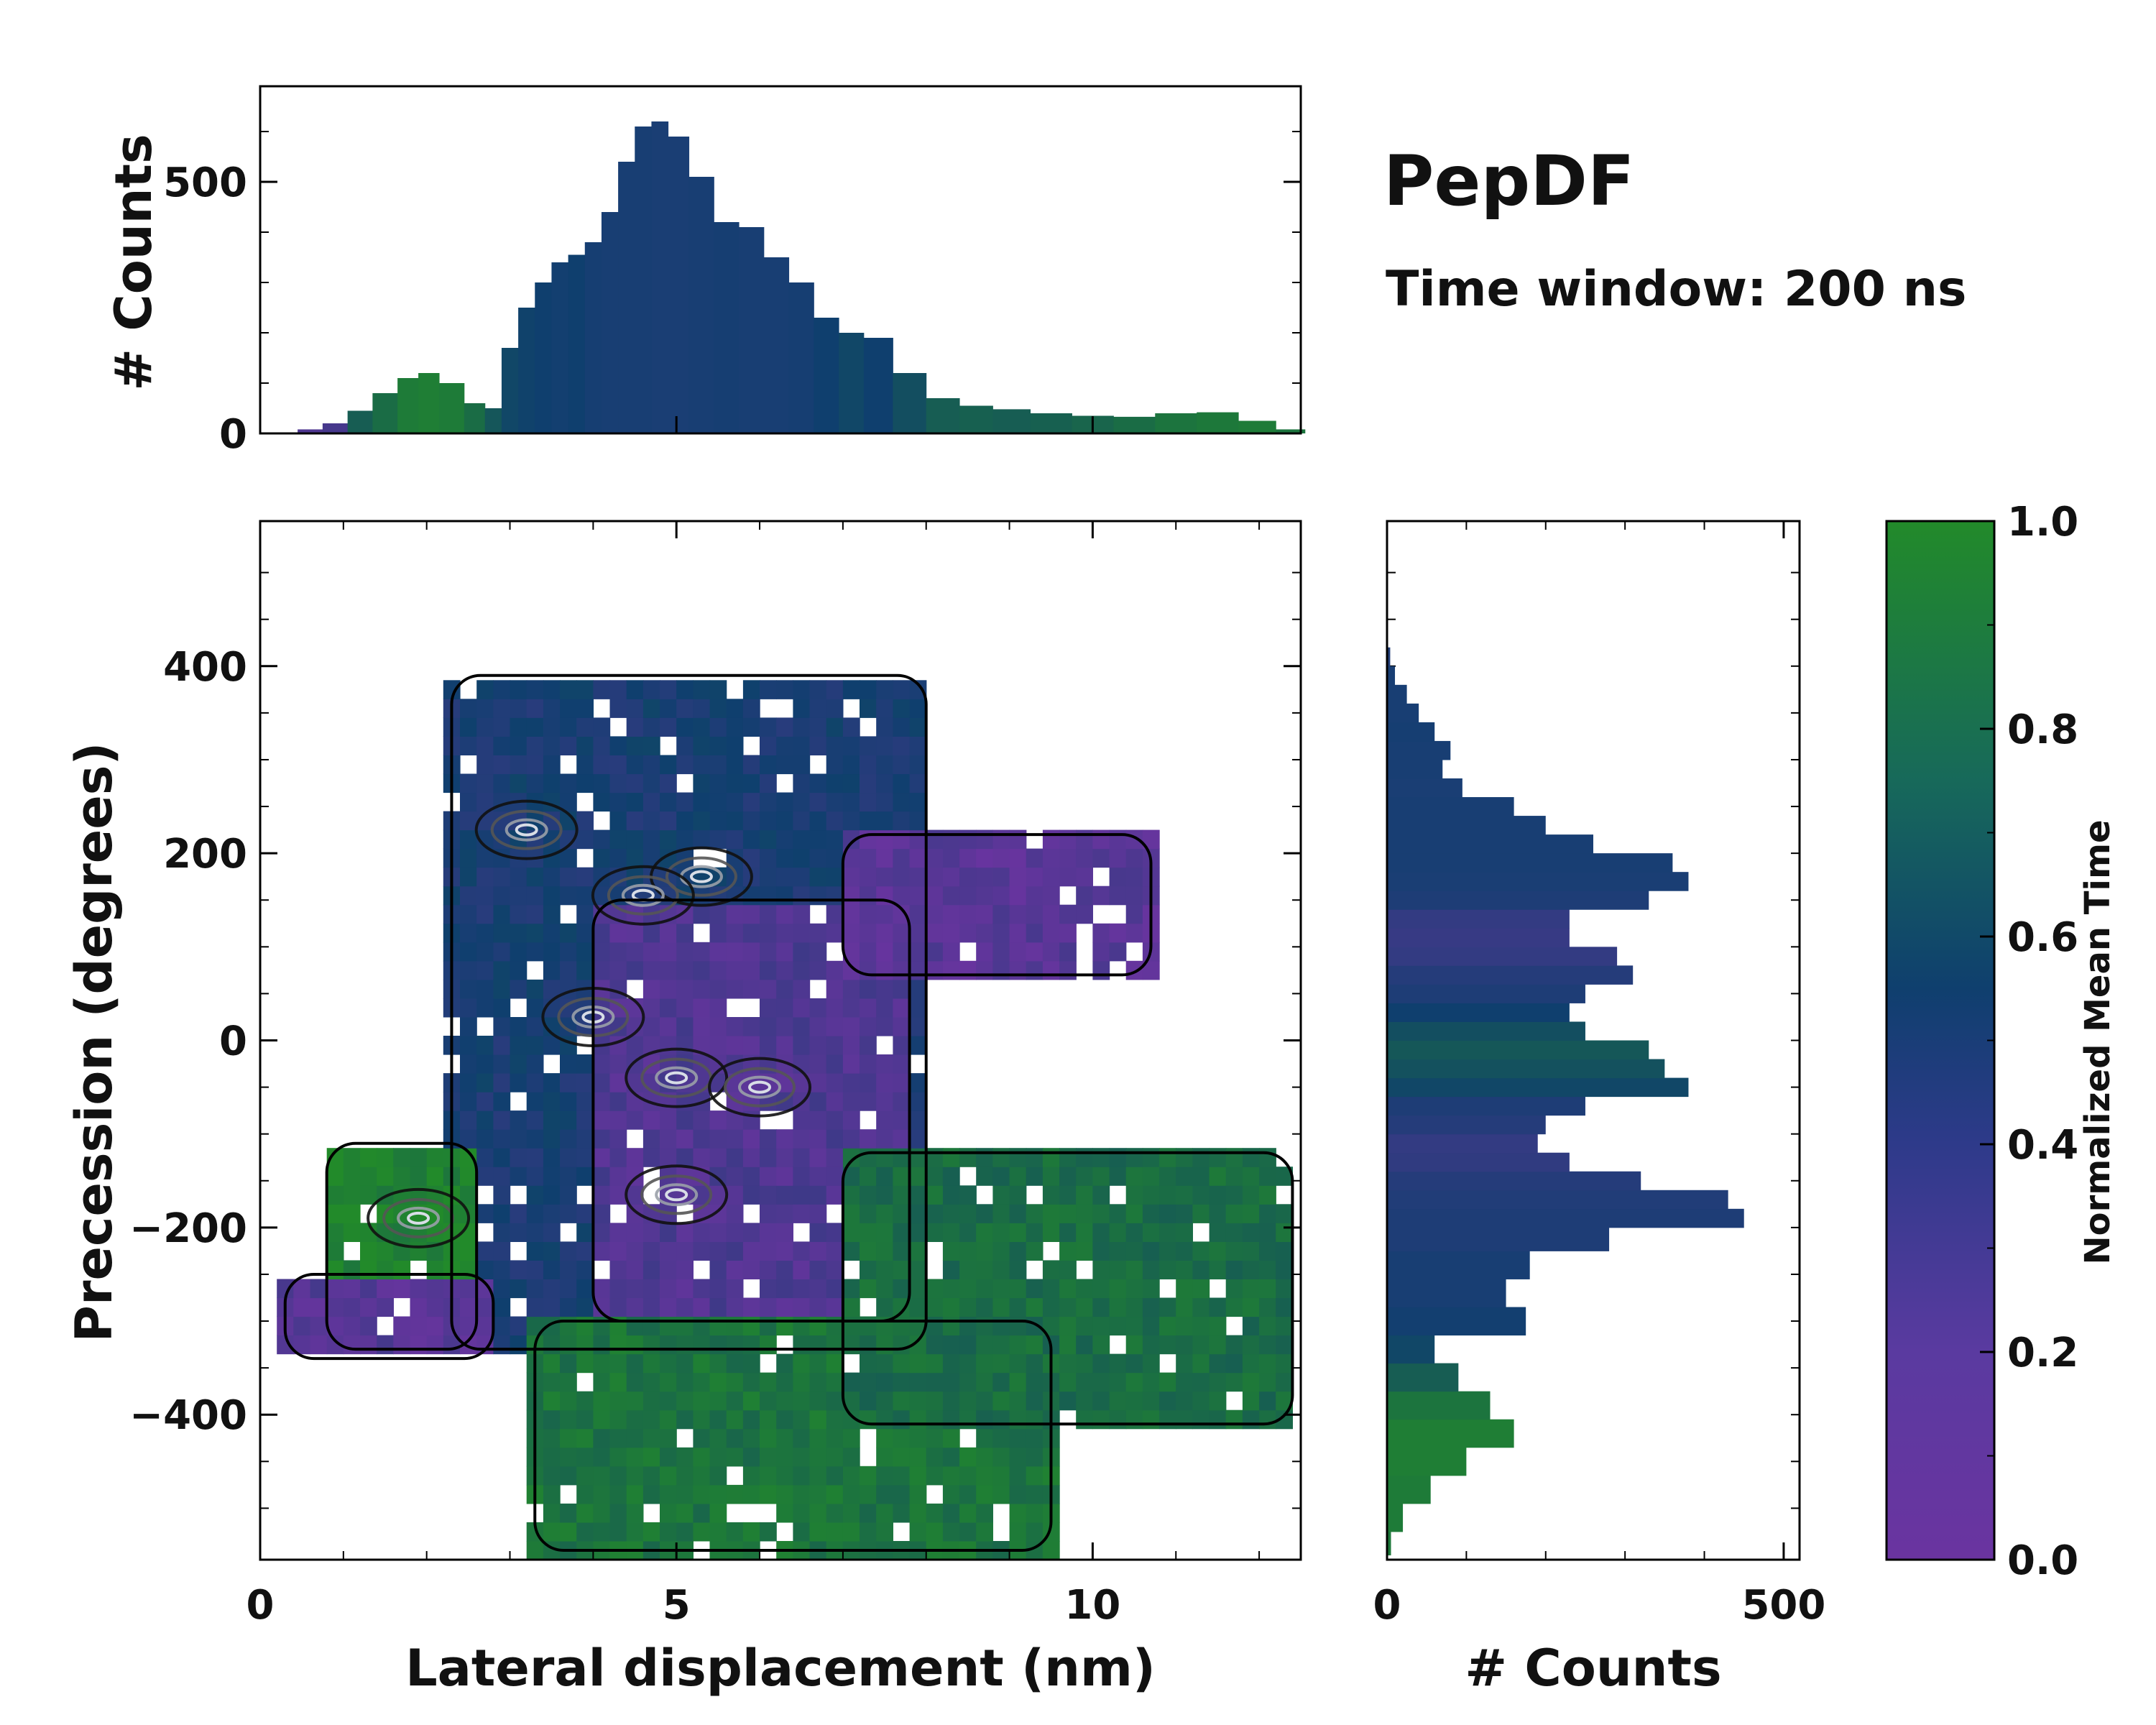  I want to click on region-outline, so click(793, 1436).